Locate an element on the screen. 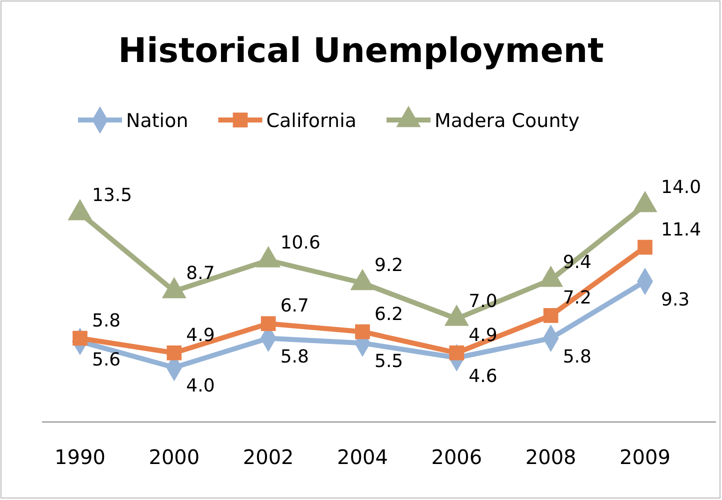 The width and height of the screenshot is (722, 500). data-label: 4.0 is located at coordinates (200, 386).